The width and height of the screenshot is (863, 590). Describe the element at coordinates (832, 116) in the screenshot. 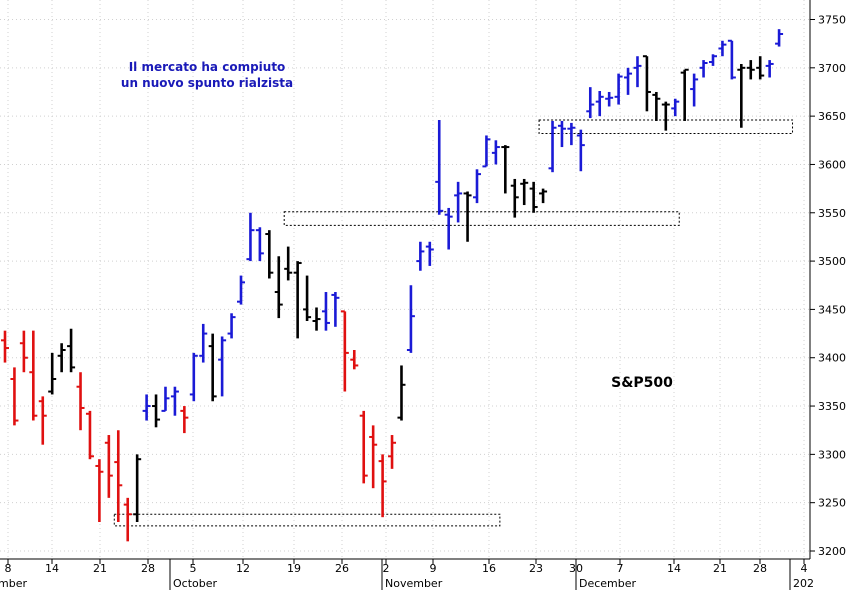

I see `y-tick-label: 3650` at that location.